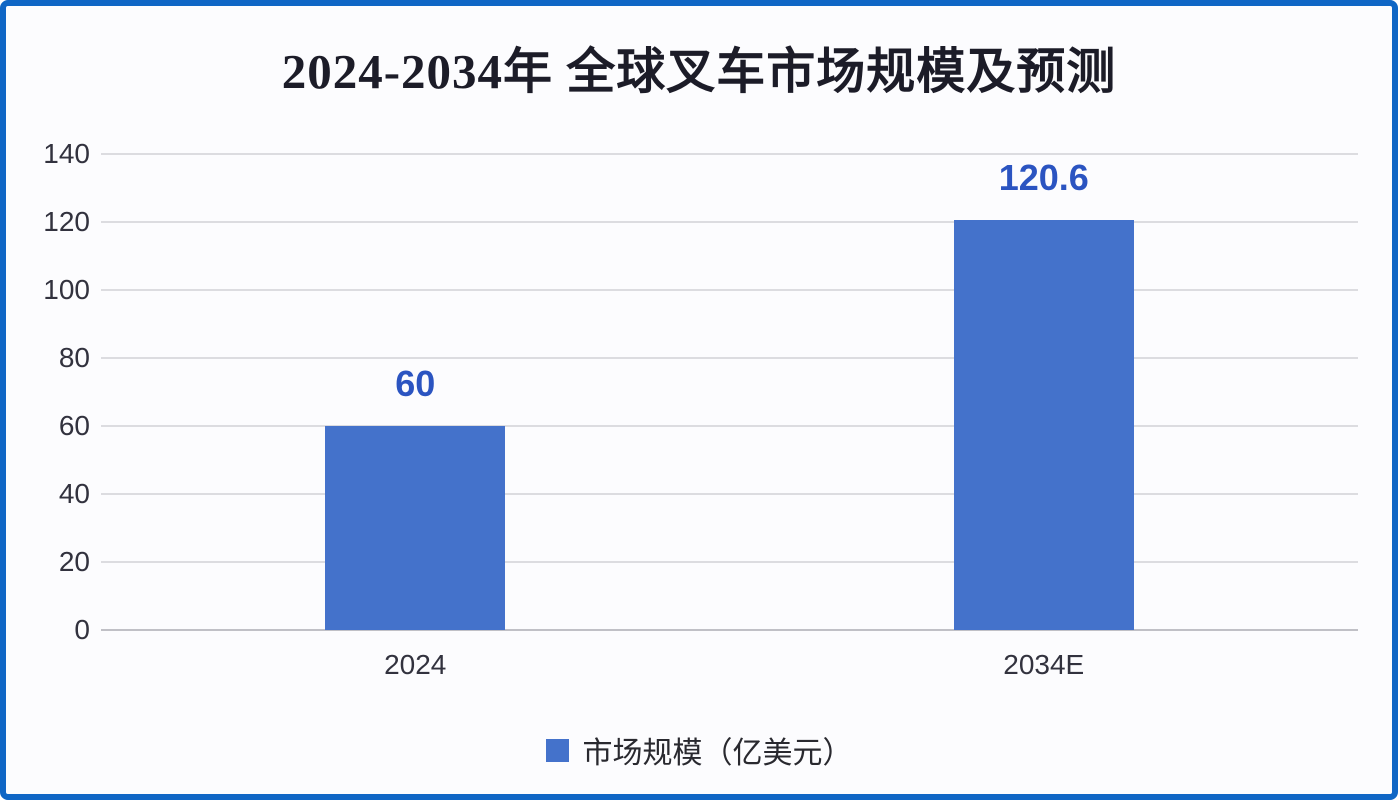 The height and width of the screenshot is (800, 1398). What do you see at coordinates (66, 153) in the screenshot?
I see `y-tick-label: 140` at bounding box center [66, 153].